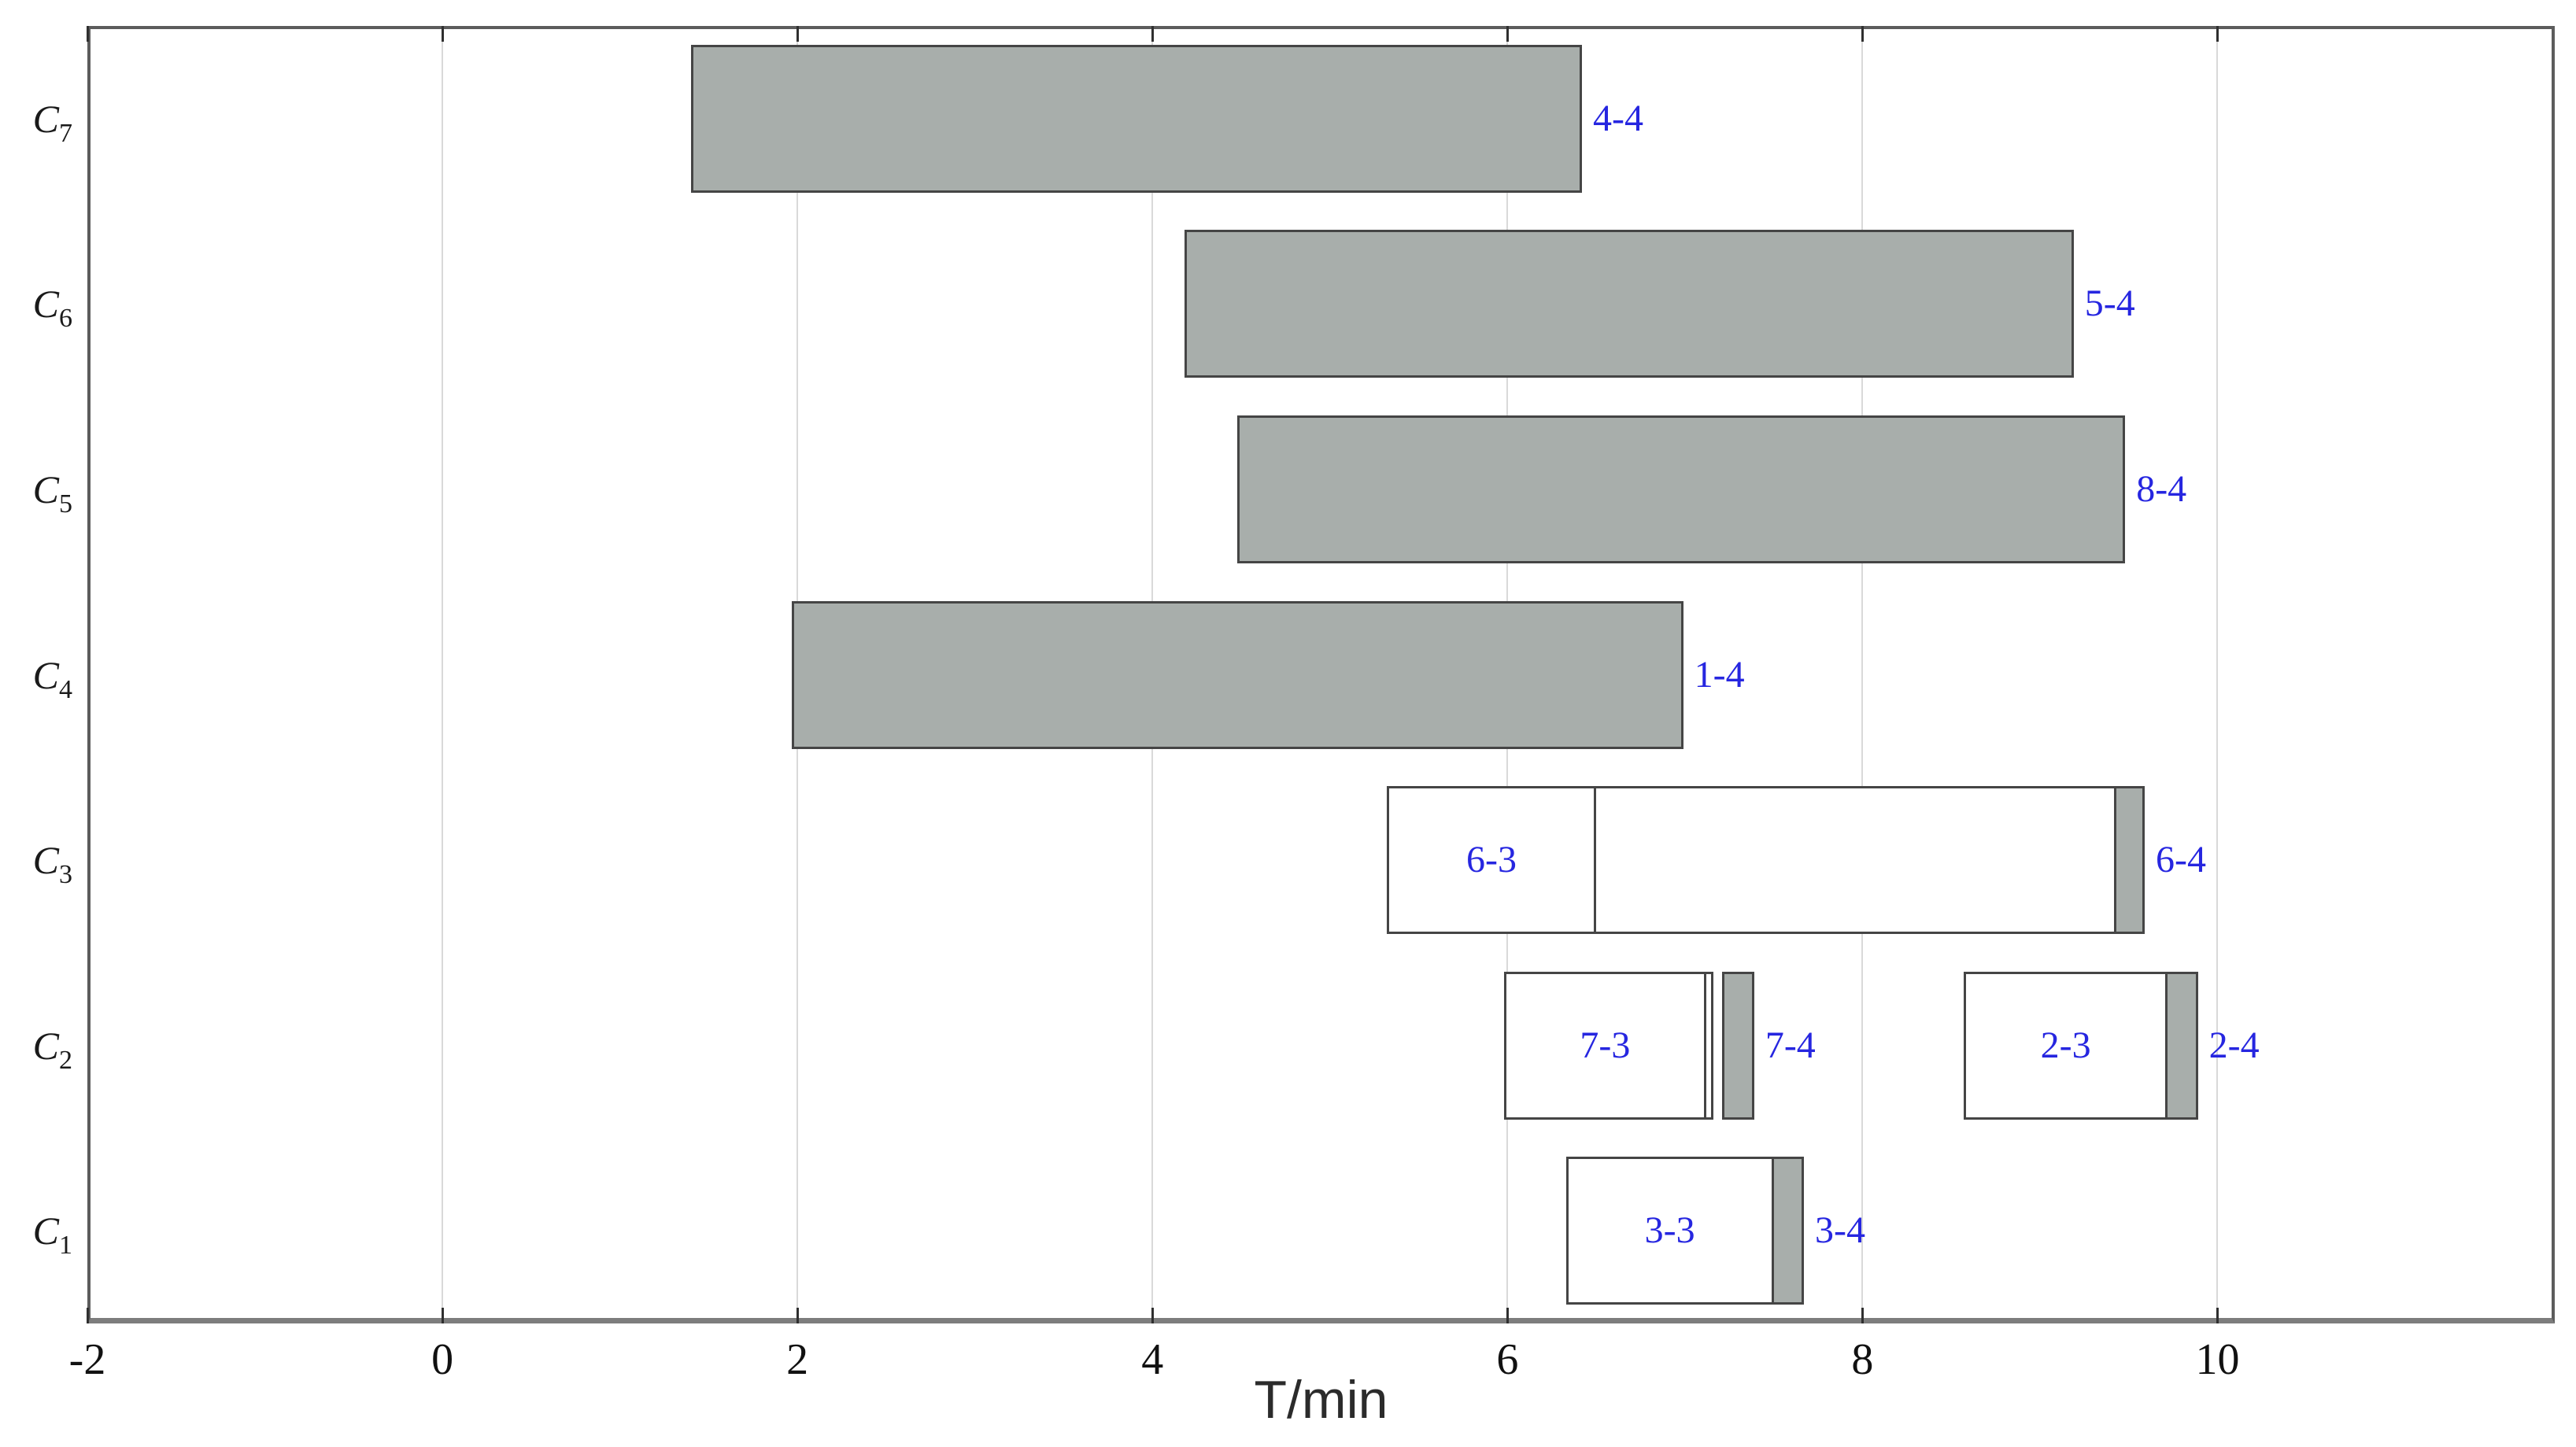 The height and width of the screenshot is (1447, 2576). I want to click on bar-tag-label: 3-4, so click(1839, 1230).